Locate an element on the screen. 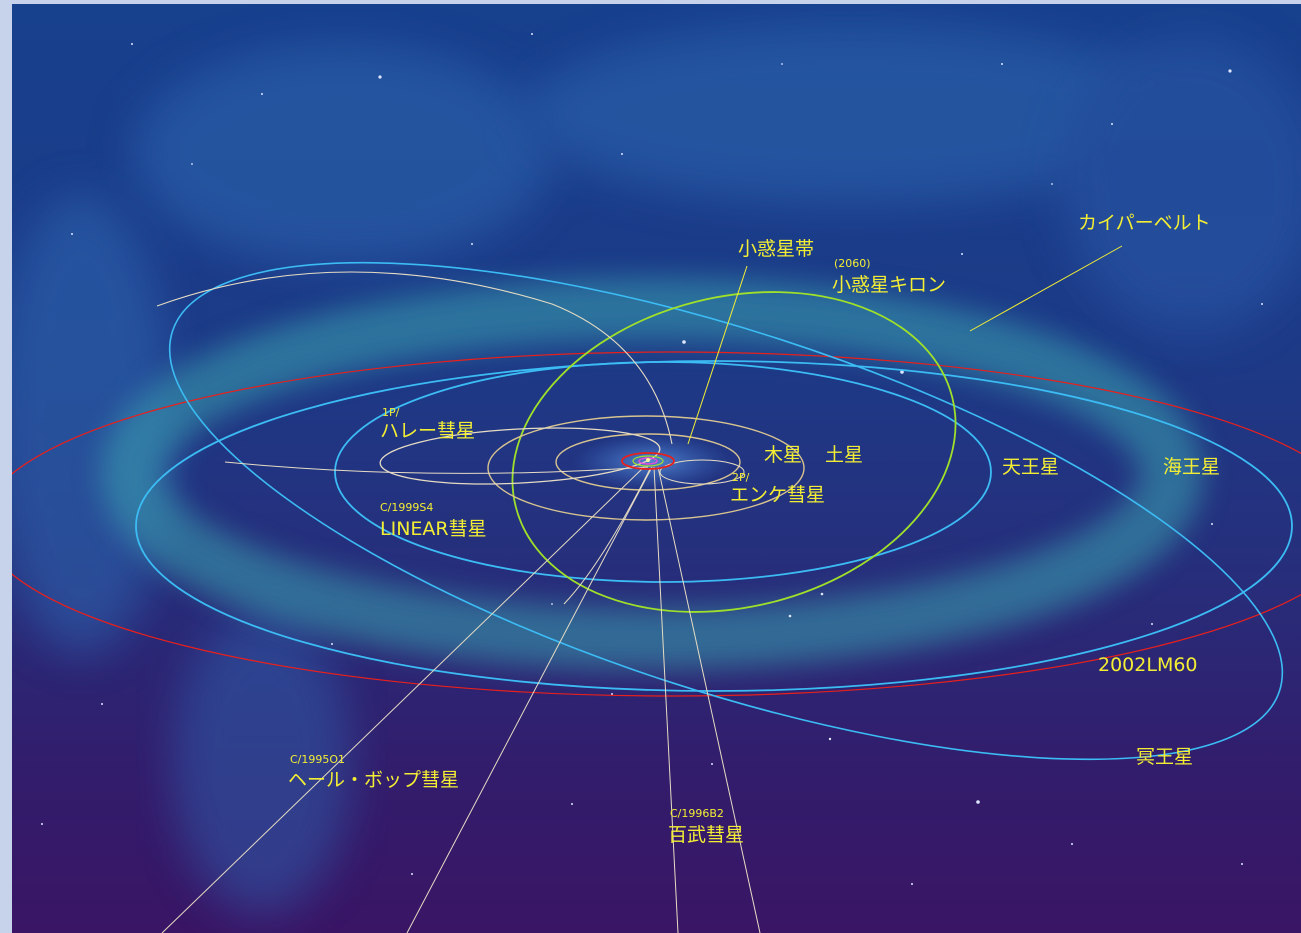  label-jupiter: 木星 is located at coordinates (783, 455).